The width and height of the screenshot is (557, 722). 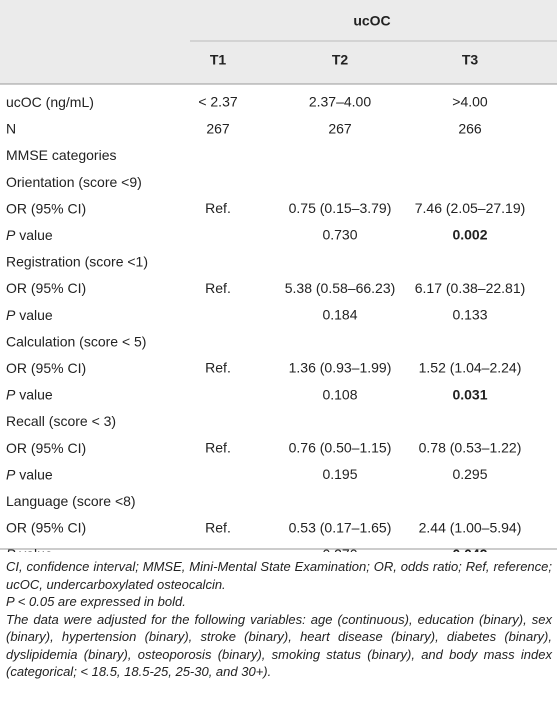 I want to click on column-header: T1, so click(x=218, y=60).